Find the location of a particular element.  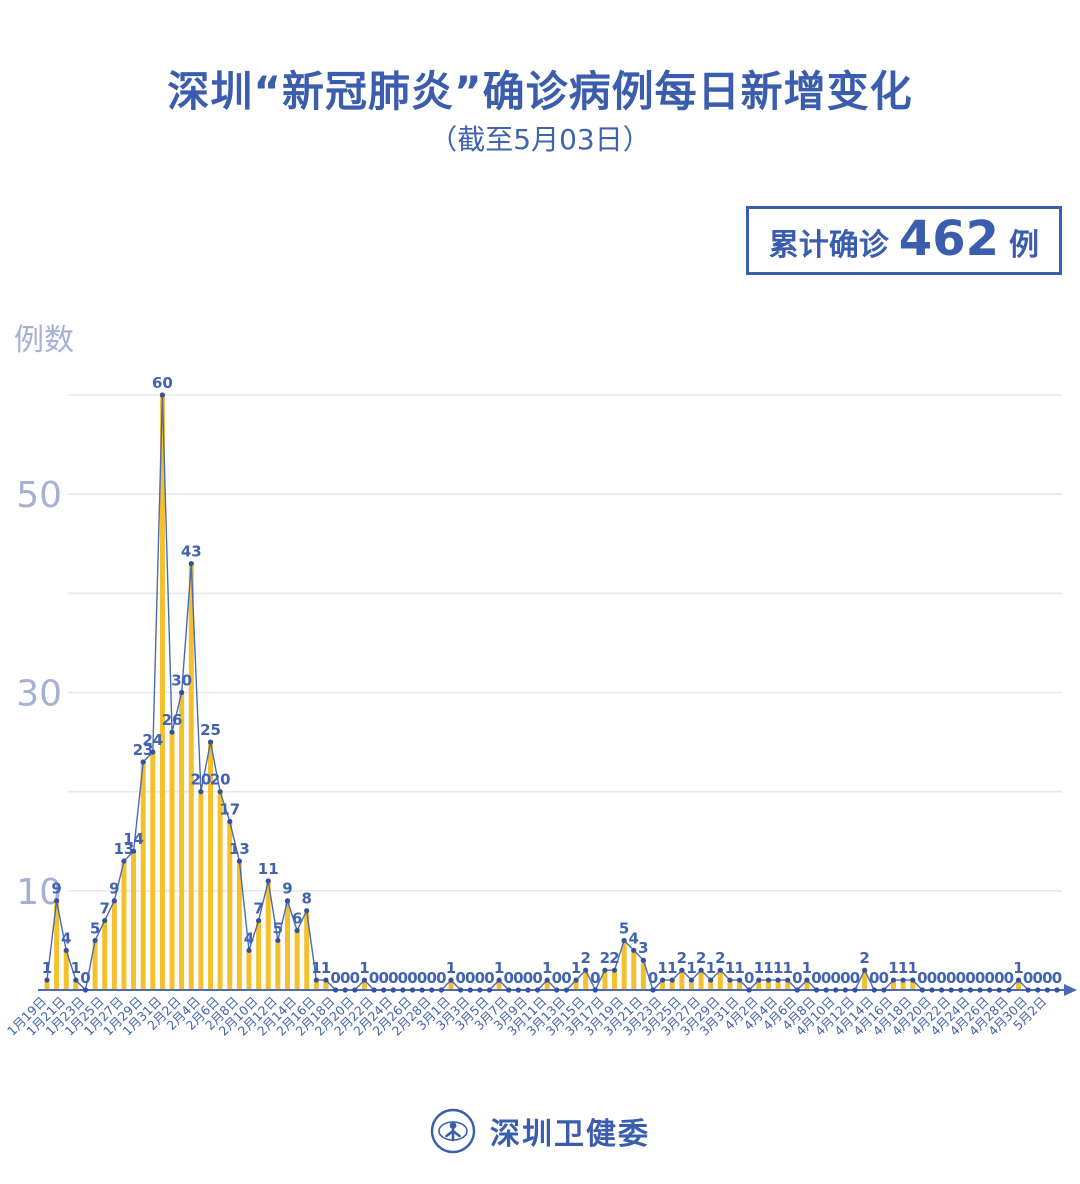

value-label: 3 is located at coordinates (643, 948).